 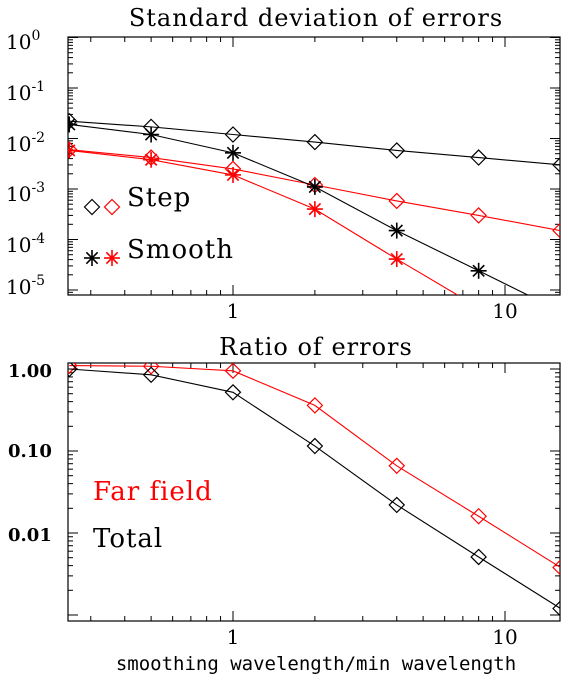 What do you see at coordinates (30, 535) in the screenshot?
I see `y-tick-label: 0.01` at bounding box center [30, 535].